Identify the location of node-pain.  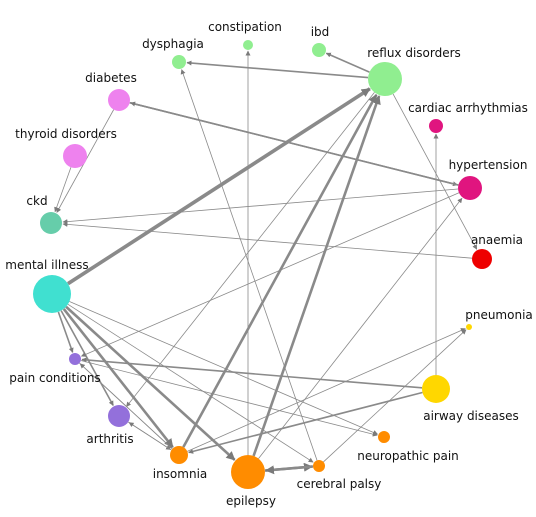
(75, 359).